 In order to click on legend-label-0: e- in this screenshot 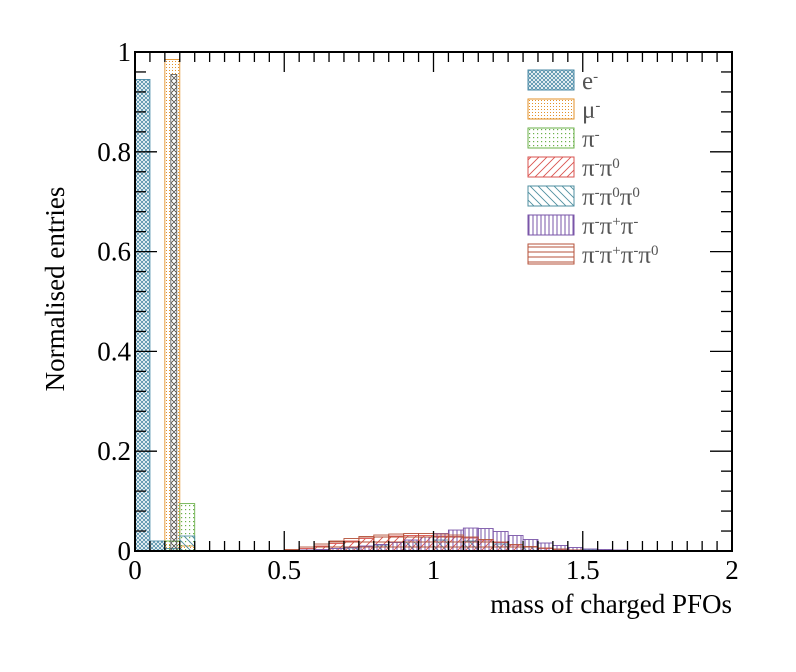, I will do `click(590, 81)`.